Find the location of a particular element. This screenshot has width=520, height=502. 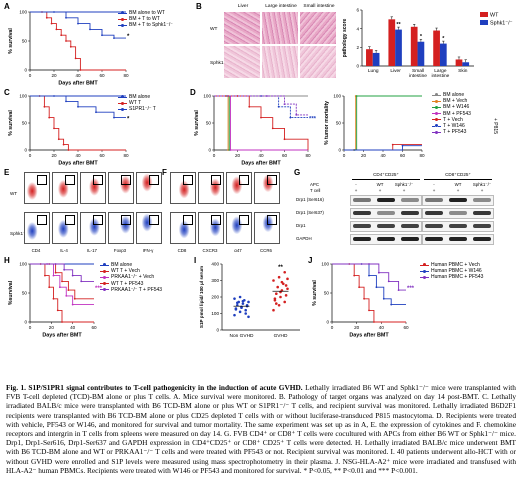

legend-entry: PRKAA1⁻/⁻ T + PF543 is located at coordinates (131, 290).